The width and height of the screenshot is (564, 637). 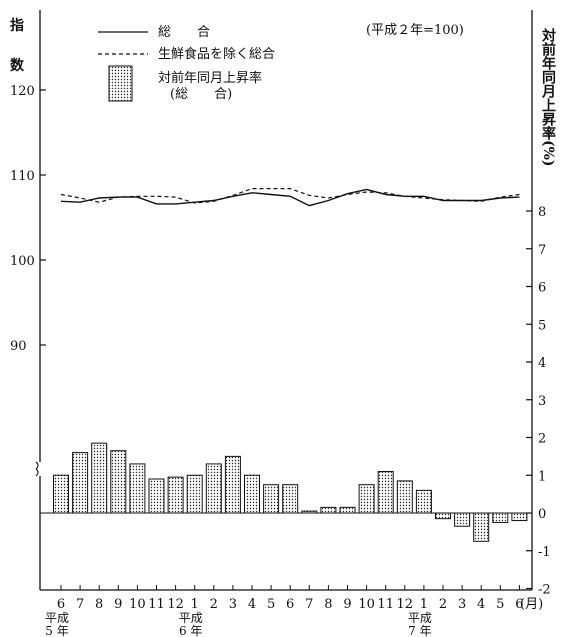 What do you see at coordinates (544, 590) in the screenshot?
I see `right-tick-label: -2` at bounding box center [544, 590].